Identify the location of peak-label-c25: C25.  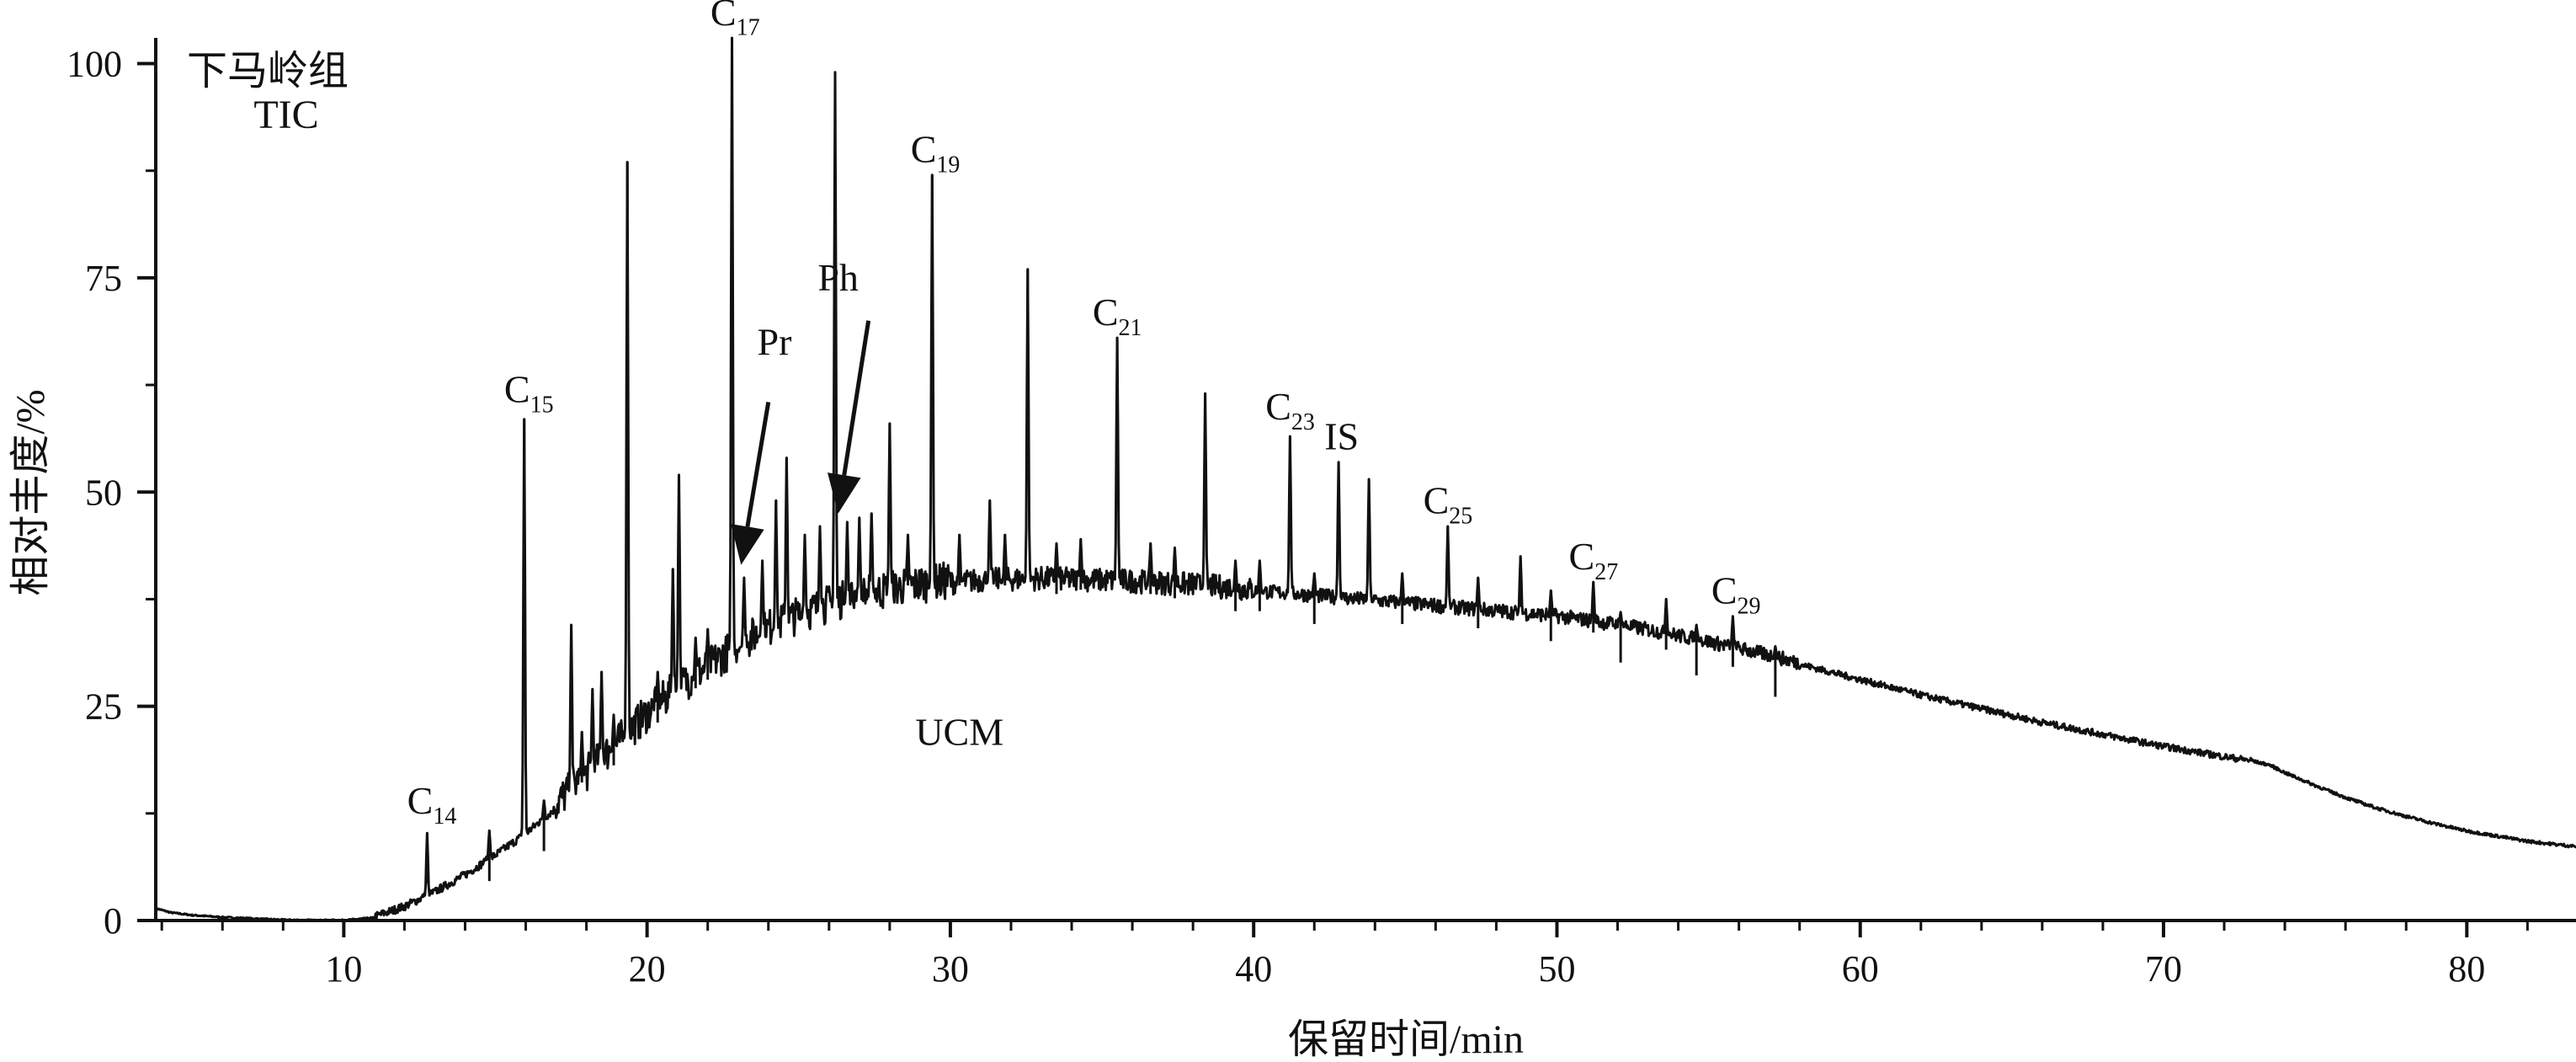
(1449, 505).